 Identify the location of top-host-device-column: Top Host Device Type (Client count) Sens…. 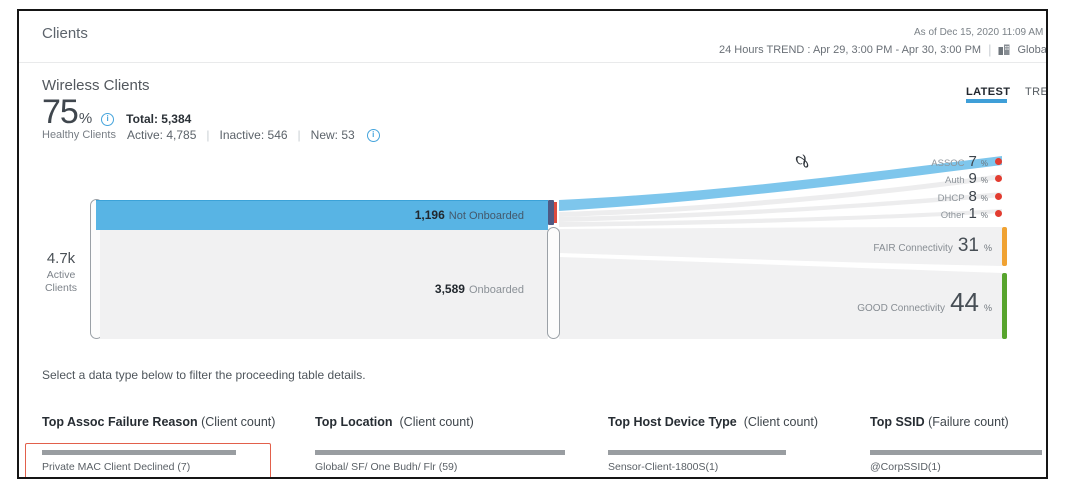
(713, 444).